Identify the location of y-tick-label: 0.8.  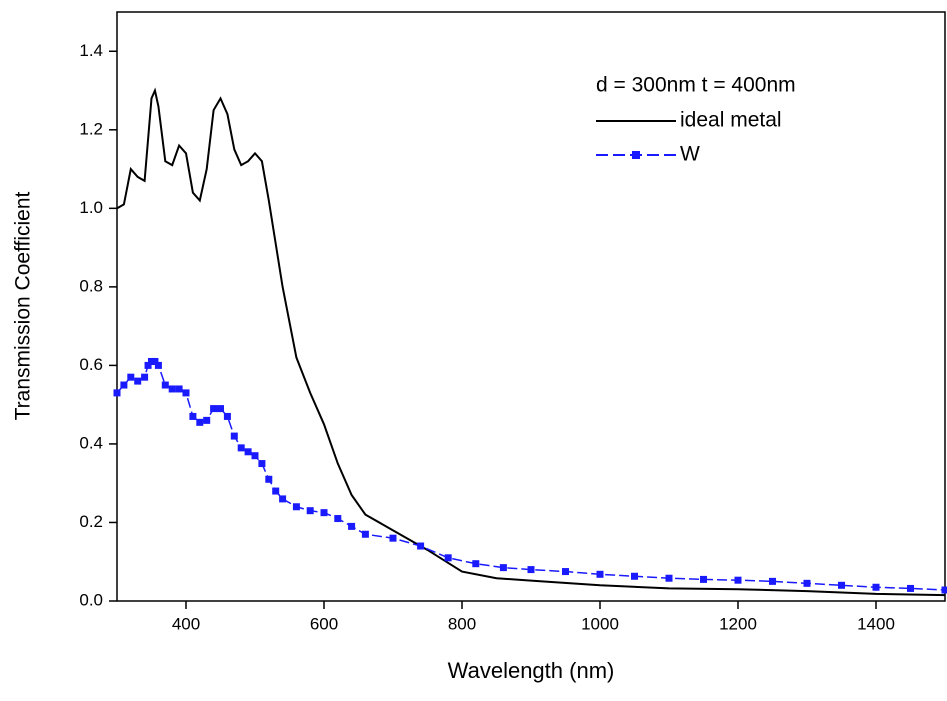
(91, 285).